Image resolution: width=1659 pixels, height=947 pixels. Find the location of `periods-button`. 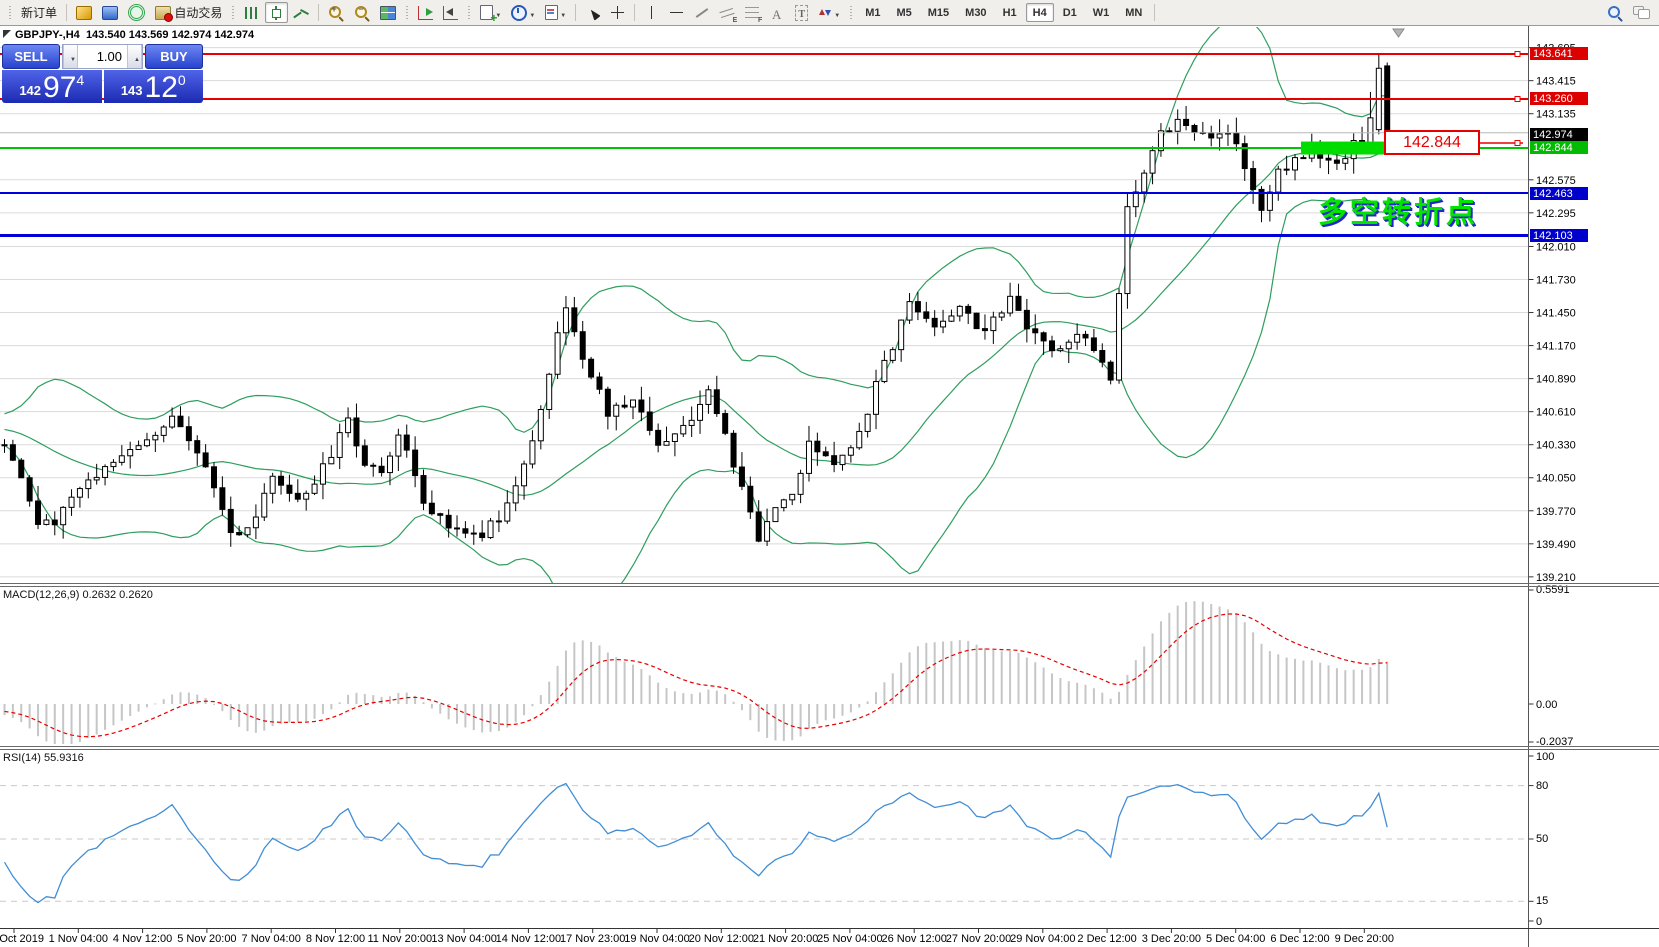

periods-button is located at coordinates (523, 12).